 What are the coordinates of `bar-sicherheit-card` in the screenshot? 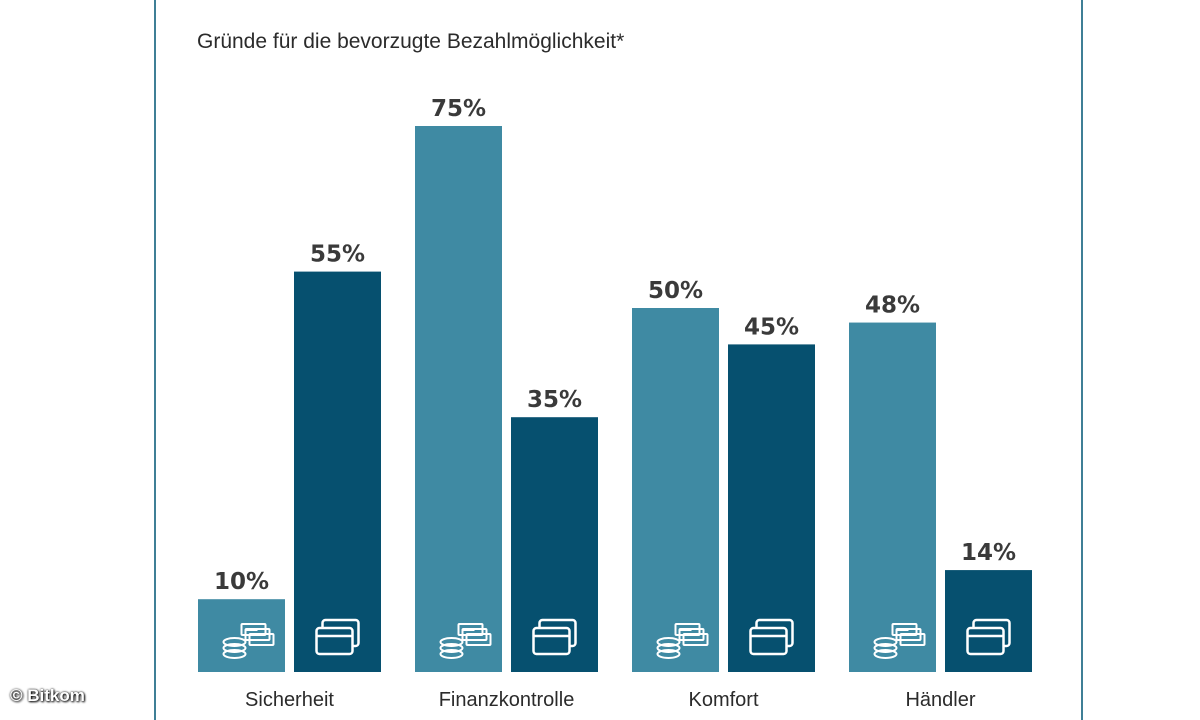 It's located at (337, 471).